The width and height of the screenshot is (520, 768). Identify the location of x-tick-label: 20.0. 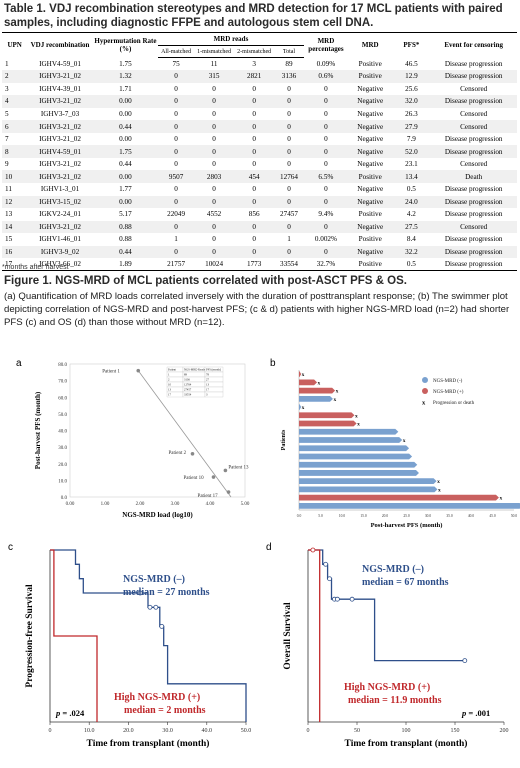
(128, 731).